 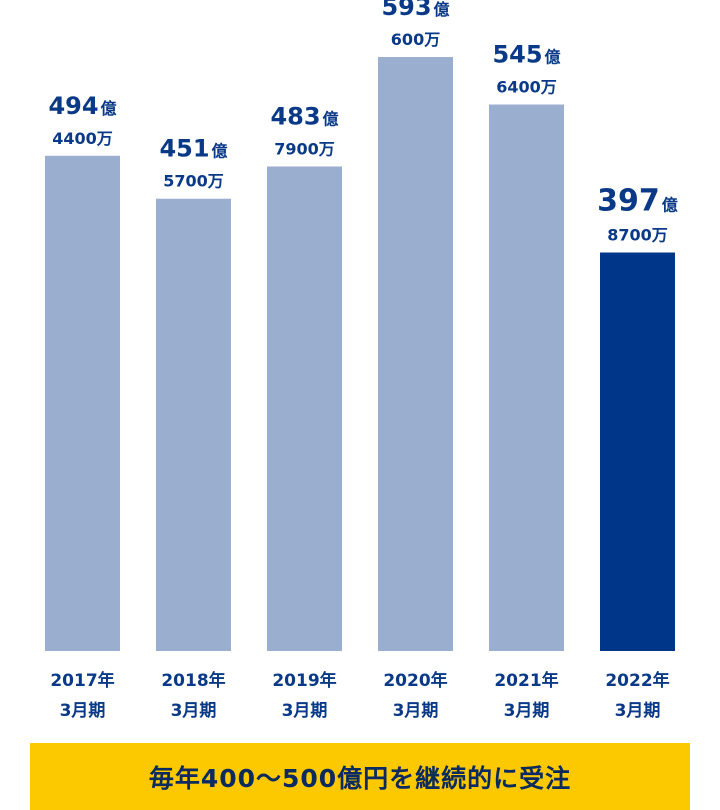 I want to click on data-label-oku: 483 億, so click(x=304, y=116).